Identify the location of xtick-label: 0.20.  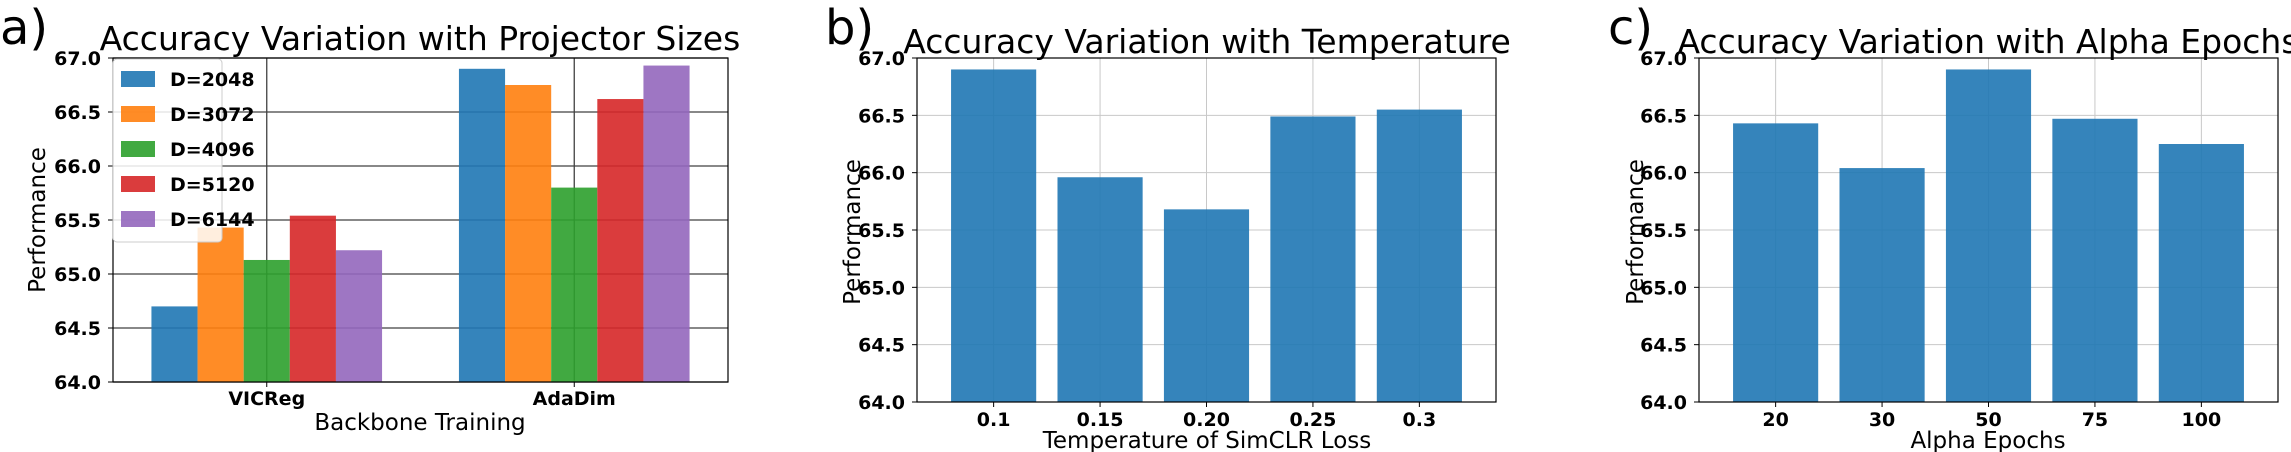
(1206, 420).